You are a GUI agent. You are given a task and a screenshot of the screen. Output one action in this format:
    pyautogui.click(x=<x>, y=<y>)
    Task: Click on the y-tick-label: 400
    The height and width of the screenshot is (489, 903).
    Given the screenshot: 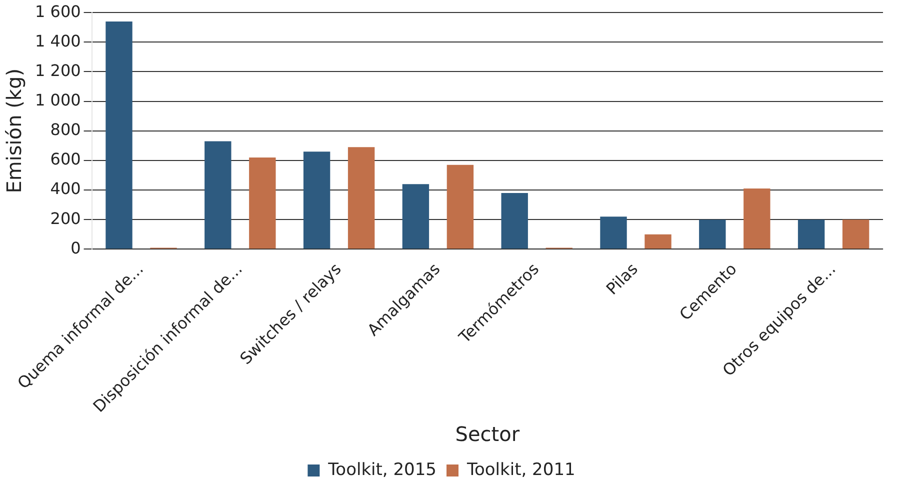 What is the action you would take?
    pyautogui.click(x=65, y=188)
    